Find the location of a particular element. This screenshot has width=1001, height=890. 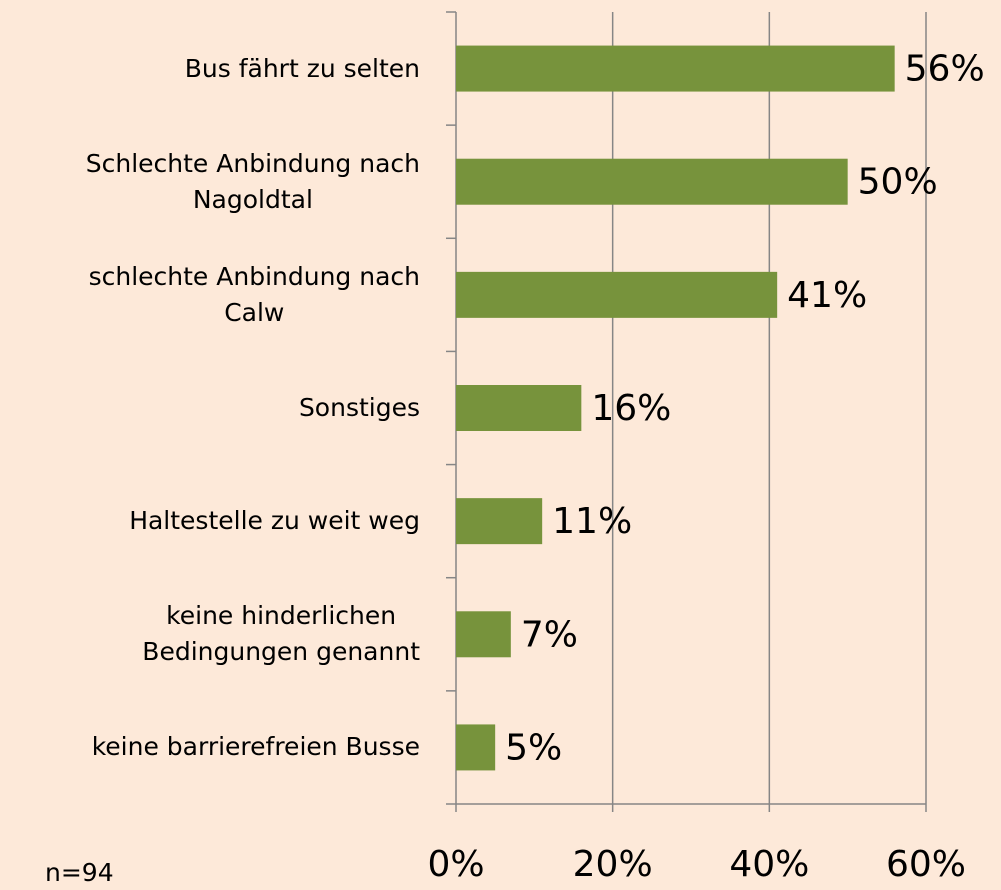

y-tick-label: Schlechte Anbindung nach Nagoldtal is located at coordinates (252, 181).